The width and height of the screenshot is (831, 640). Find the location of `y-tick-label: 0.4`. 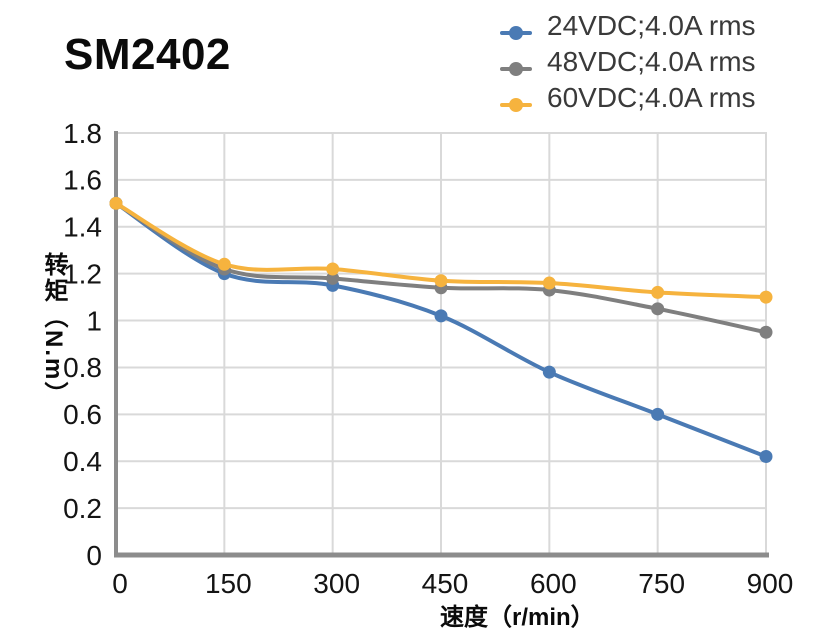

y-tick-label: 0.4 is located at coordinates (82, 461).